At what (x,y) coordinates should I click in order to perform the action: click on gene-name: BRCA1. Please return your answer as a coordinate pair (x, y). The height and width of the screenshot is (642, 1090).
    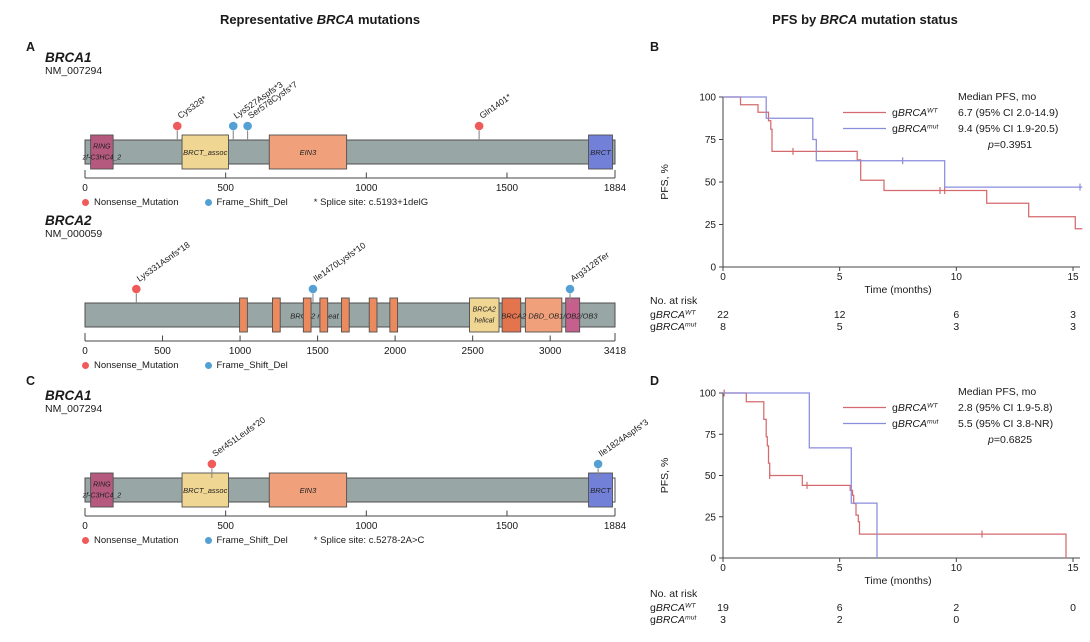
    Looking at the image, I should click on (68, 57).